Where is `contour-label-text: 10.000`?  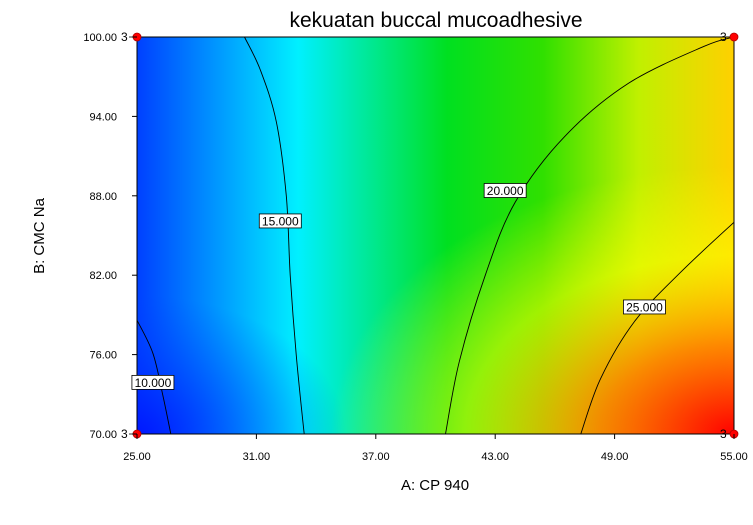 contour-label-text: 10.000 is located at coordinates (153, 383).